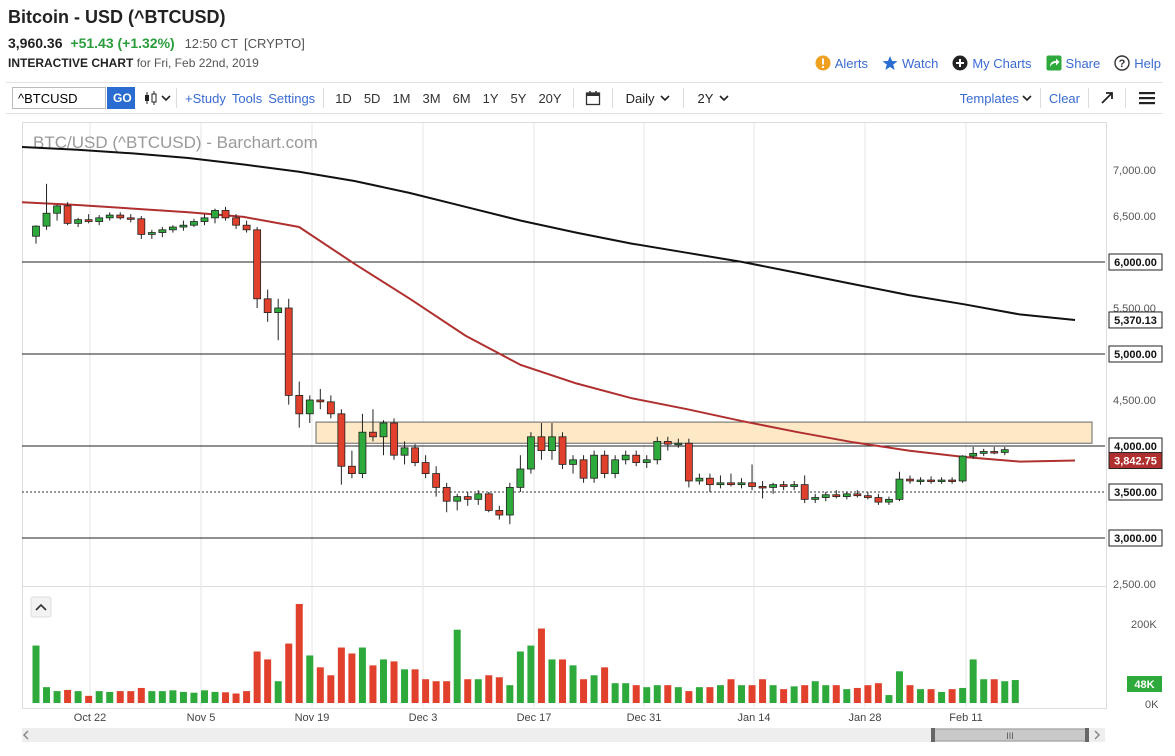 This screenshot has width=1175, height=756. I want to click on period-5y: 5Y, so click(518, 98).